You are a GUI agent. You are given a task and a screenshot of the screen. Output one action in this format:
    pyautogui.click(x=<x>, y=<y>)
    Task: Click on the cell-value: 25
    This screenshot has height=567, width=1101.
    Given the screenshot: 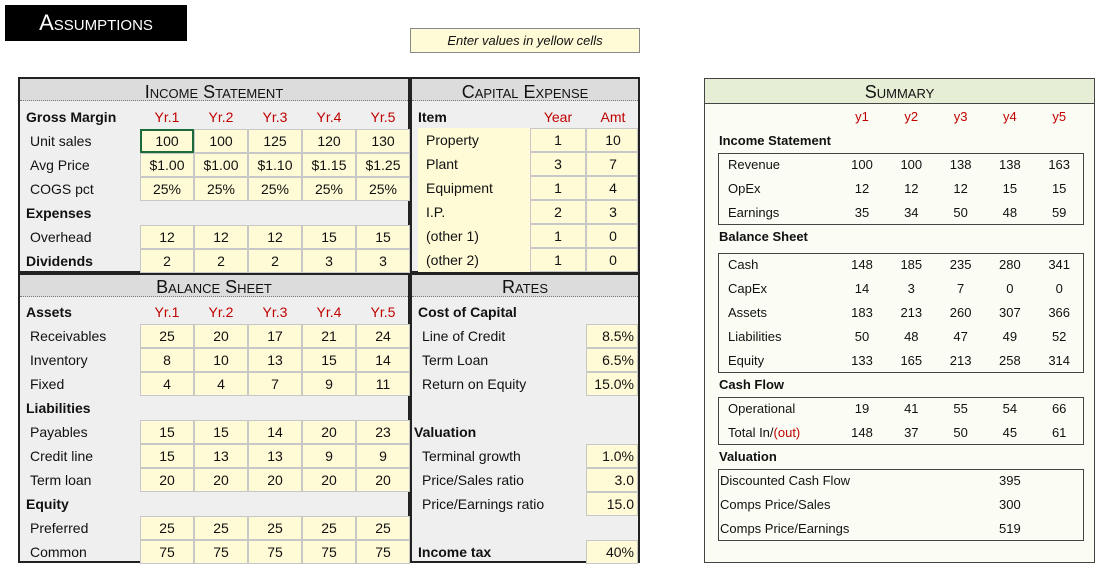 What is the action you would take?
    pyautogui.click(x=221, y=528)
    